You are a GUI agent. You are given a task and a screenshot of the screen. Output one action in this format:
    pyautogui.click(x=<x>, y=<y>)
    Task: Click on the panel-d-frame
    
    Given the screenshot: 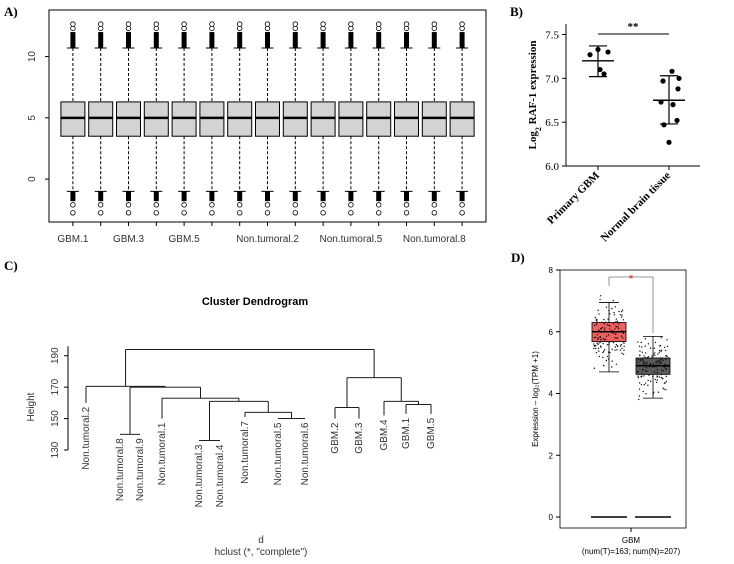 What is the action you would take?
    pyautogui.click(x=623, y=399)
    